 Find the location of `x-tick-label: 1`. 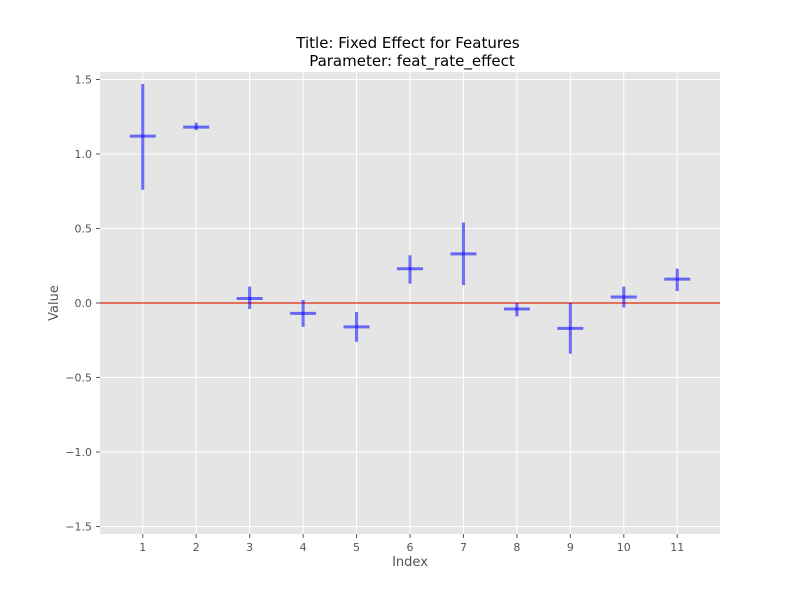

x-tick-label: 1 is located at coordinates (142, 547).